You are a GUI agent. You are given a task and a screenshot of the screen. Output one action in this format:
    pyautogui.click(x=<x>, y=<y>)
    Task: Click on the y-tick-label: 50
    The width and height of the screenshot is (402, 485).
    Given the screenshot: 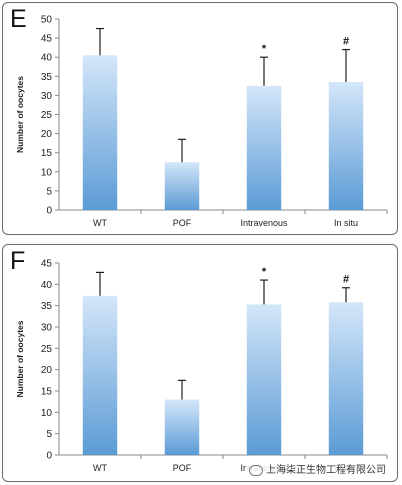 What is the action you would take?
    pyautogui.click(x=47, y=20)
    